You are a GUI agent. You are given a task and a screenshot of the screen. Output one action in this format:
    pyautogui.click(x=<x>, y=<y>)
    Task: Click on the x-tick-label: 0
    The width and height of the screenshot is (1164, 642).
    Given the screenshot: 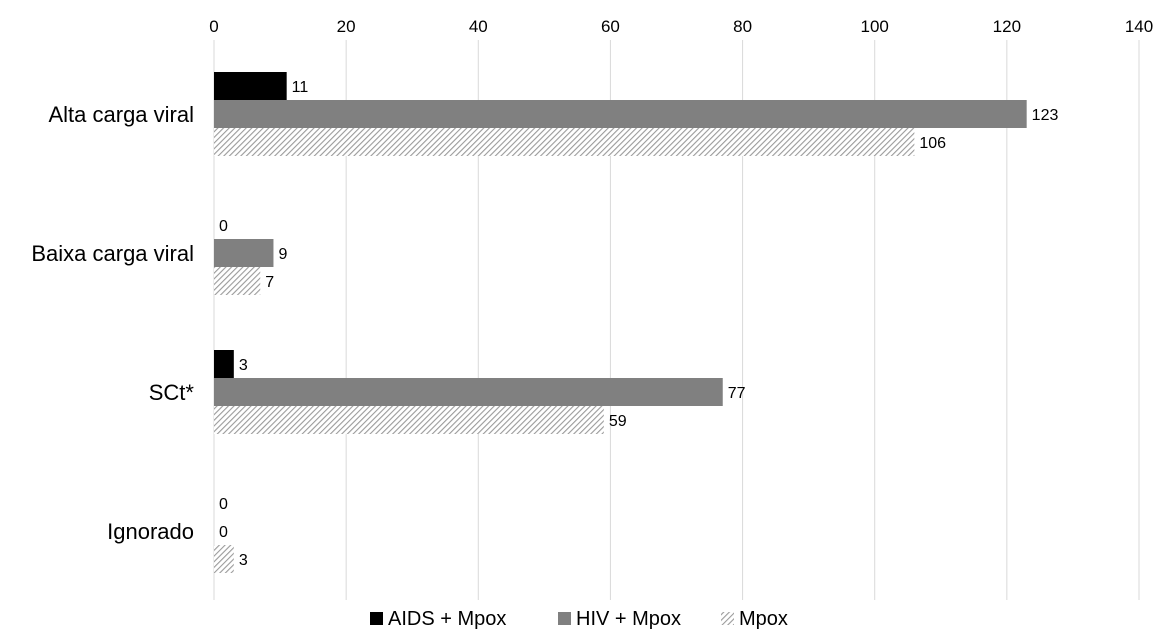 What is the action you would take?
    pyautogui.click(x=213, y=26)
    